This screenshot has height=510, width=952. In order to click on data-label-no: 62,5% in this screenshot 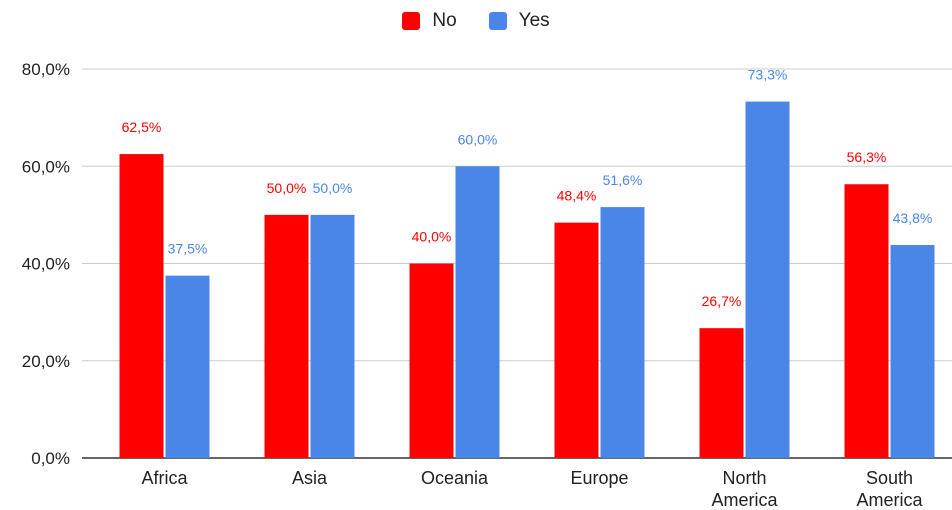, I will do `click(142, 127)`.